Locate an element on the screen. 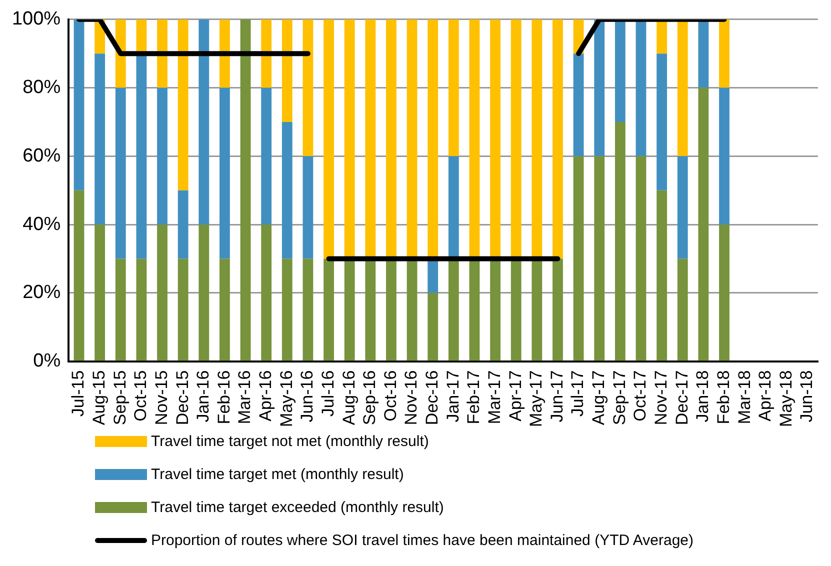 This screenshot has height=566, width=831. x-tick-label: Apr-17 is located at coordinates (515, 396).